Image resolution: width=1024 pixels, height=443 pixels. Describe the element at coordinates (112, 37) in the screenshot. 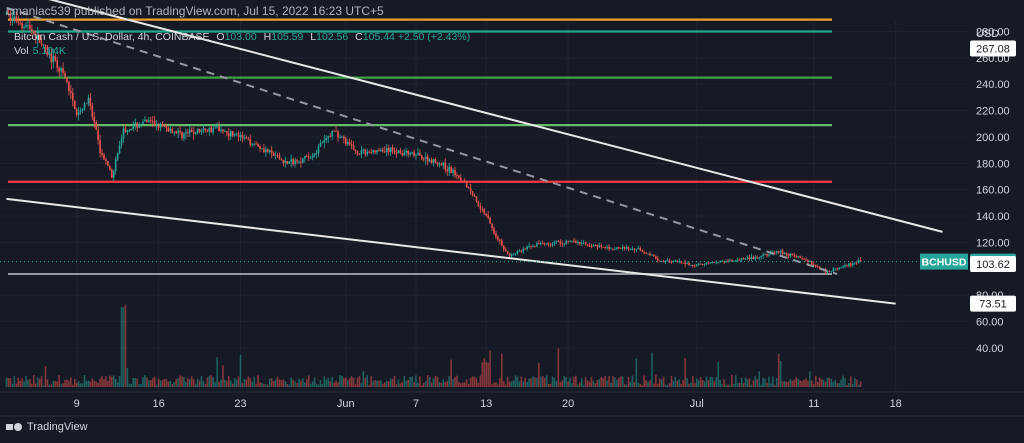

I see `symbol-name: Bitcoin Cash / U.S. Dollar, 4h, COINBASE` at that location.